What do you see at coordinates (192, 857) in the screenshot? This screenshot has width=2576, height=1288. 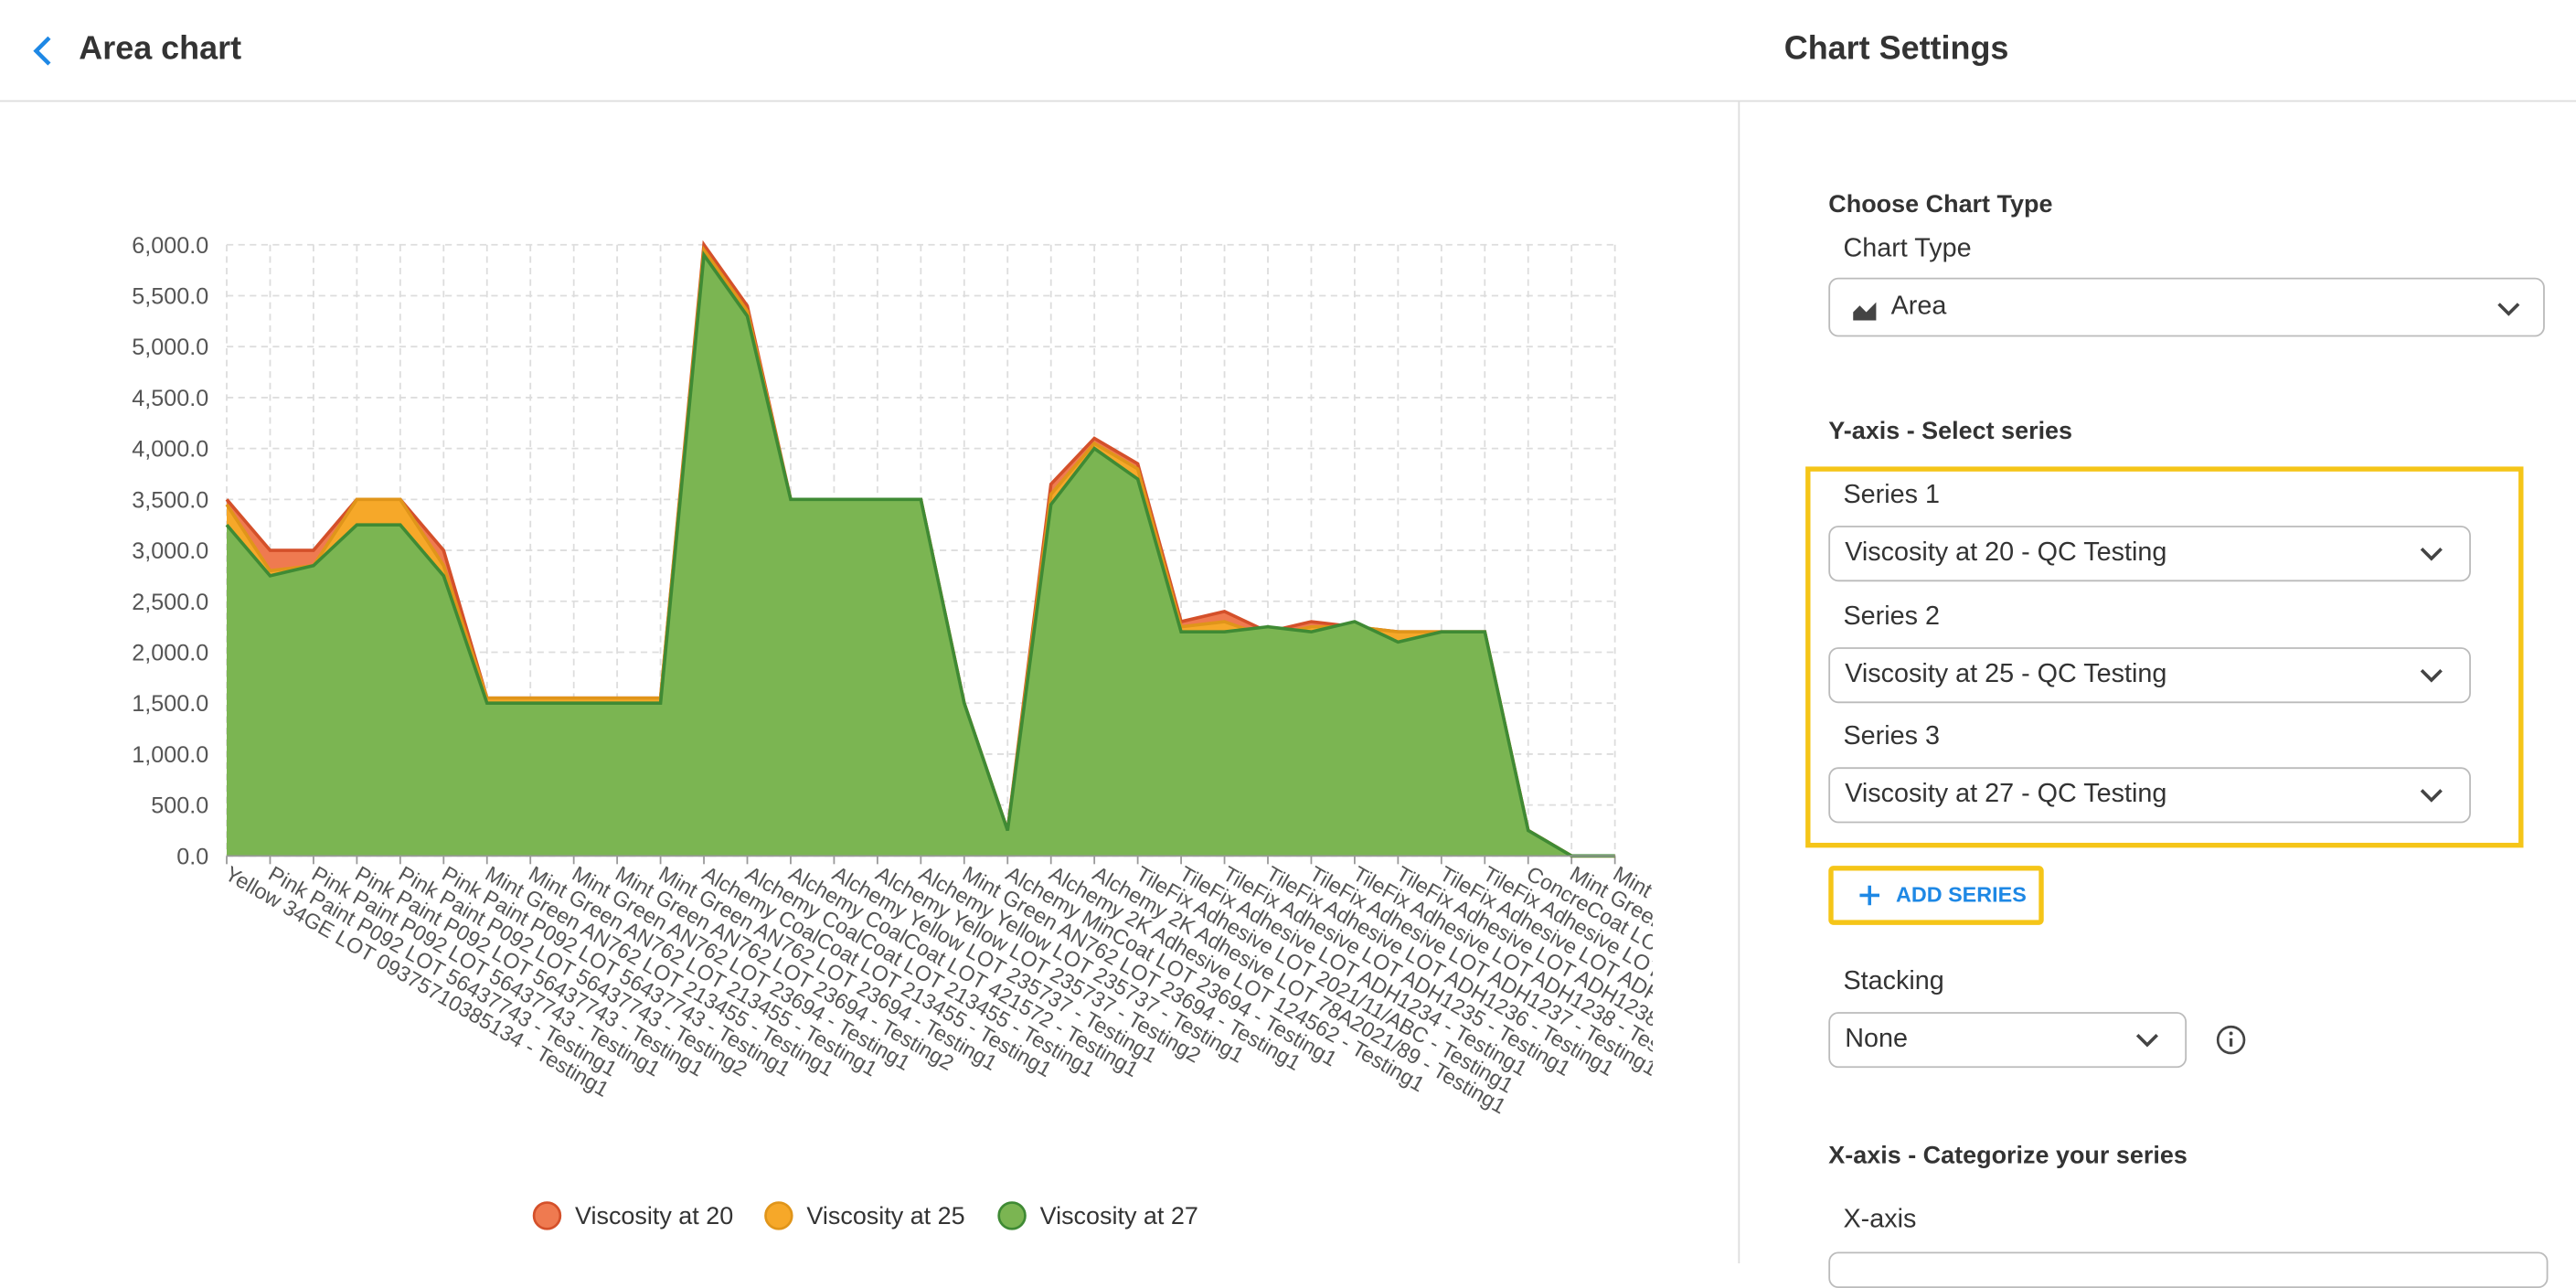 I see `y-tick-label: 0.0` at bounding box center [192, 857].